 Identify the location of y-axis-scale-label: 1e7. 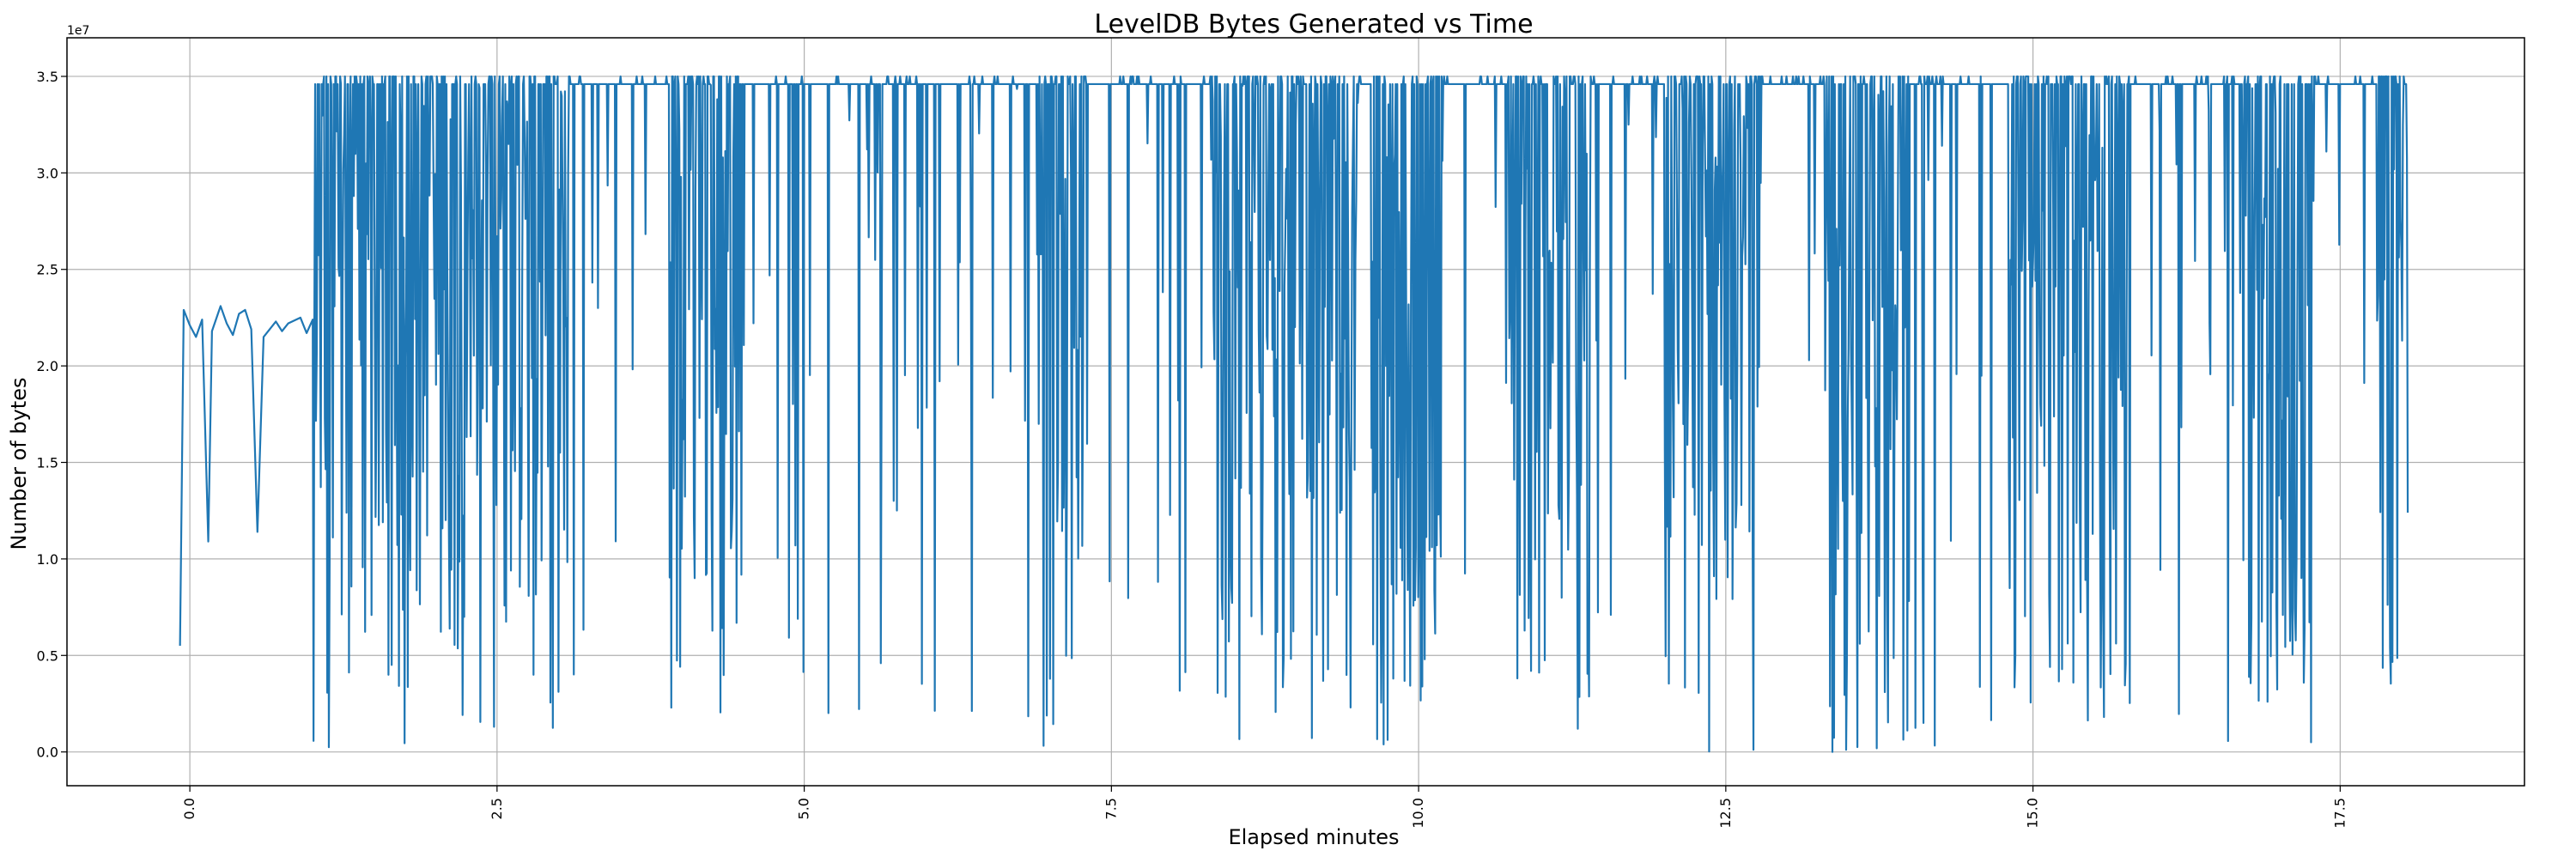
(78, 31).